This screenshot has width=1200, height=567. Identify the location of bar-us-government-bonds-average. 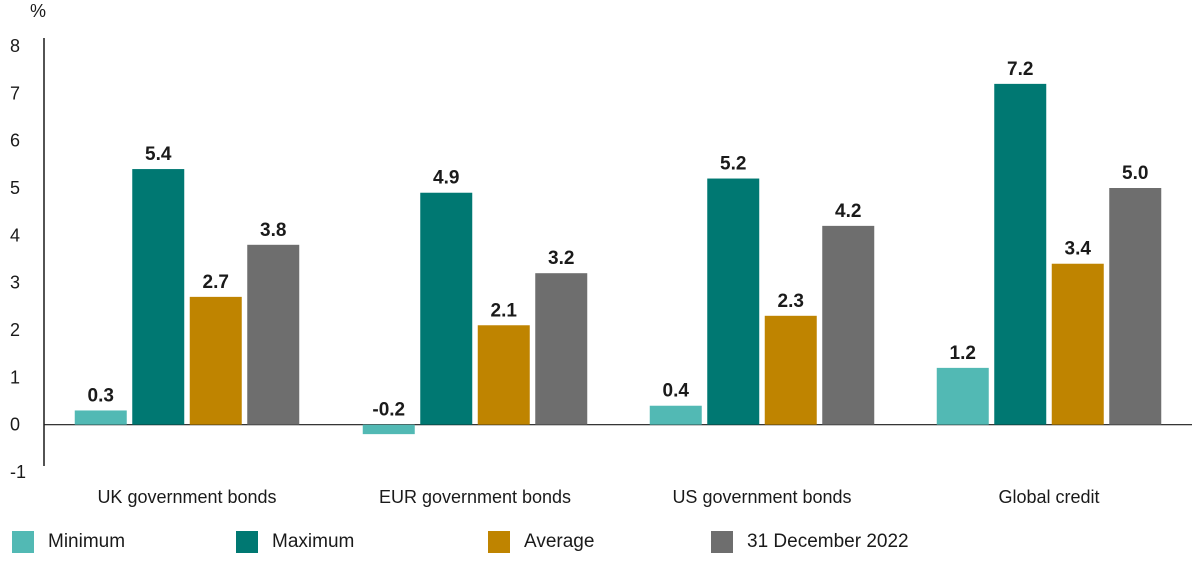
(790, 370).